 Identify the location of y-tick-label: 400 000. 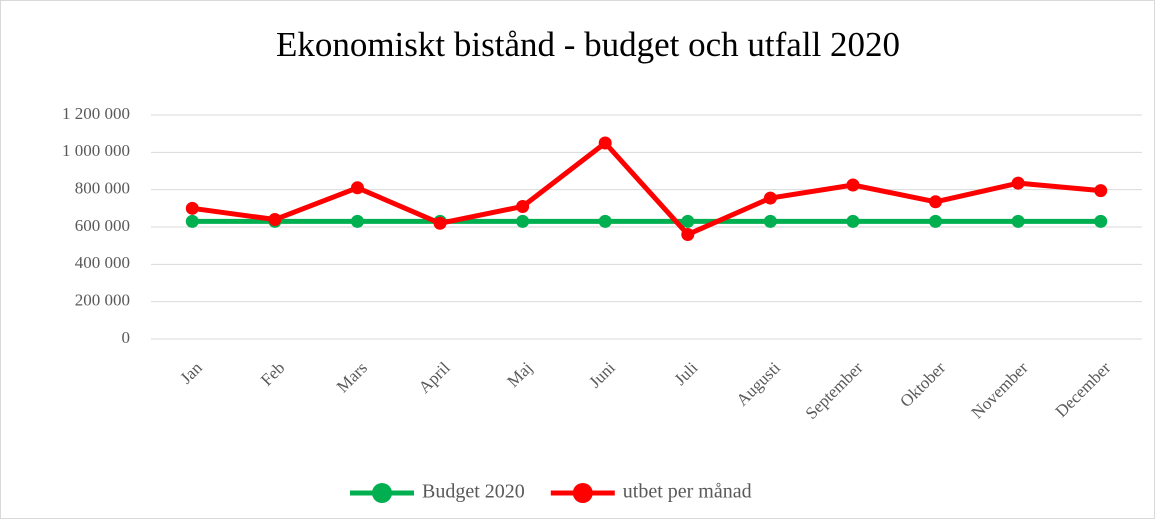
(102, 262).